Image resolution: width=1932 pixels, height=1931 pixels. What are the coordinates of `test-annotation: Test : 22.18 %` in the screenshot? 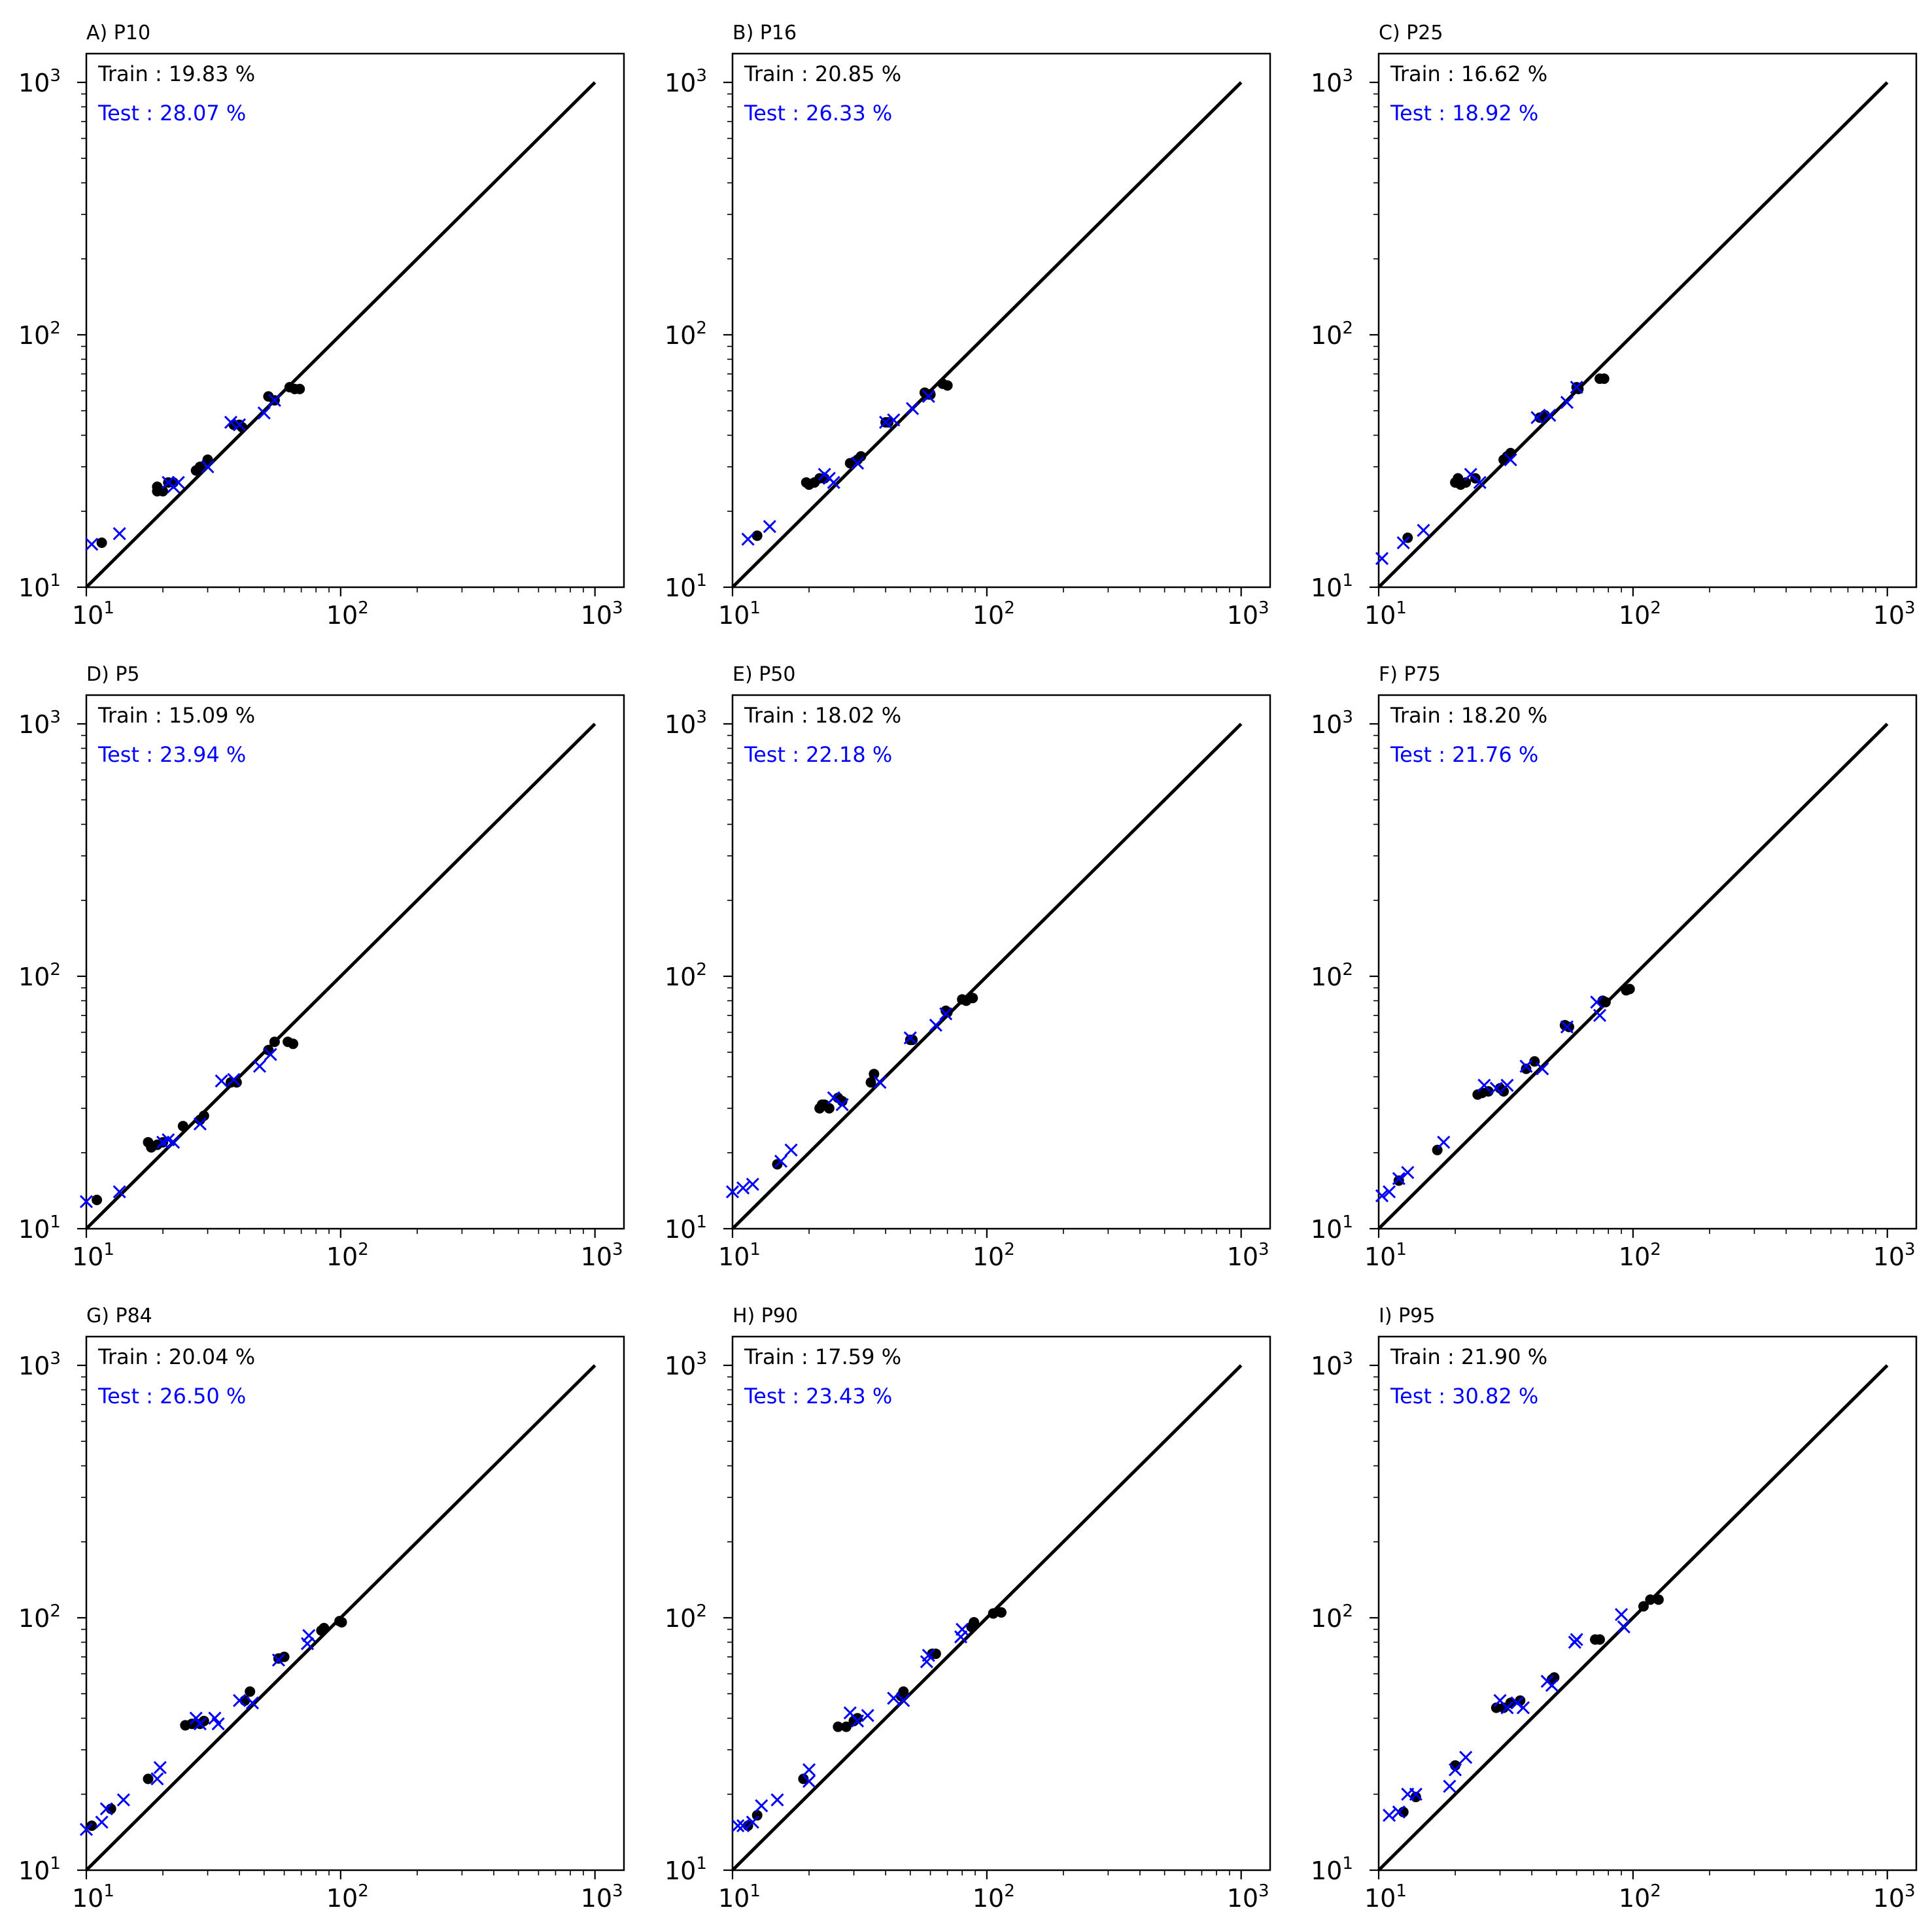 It's located at (818, 754).